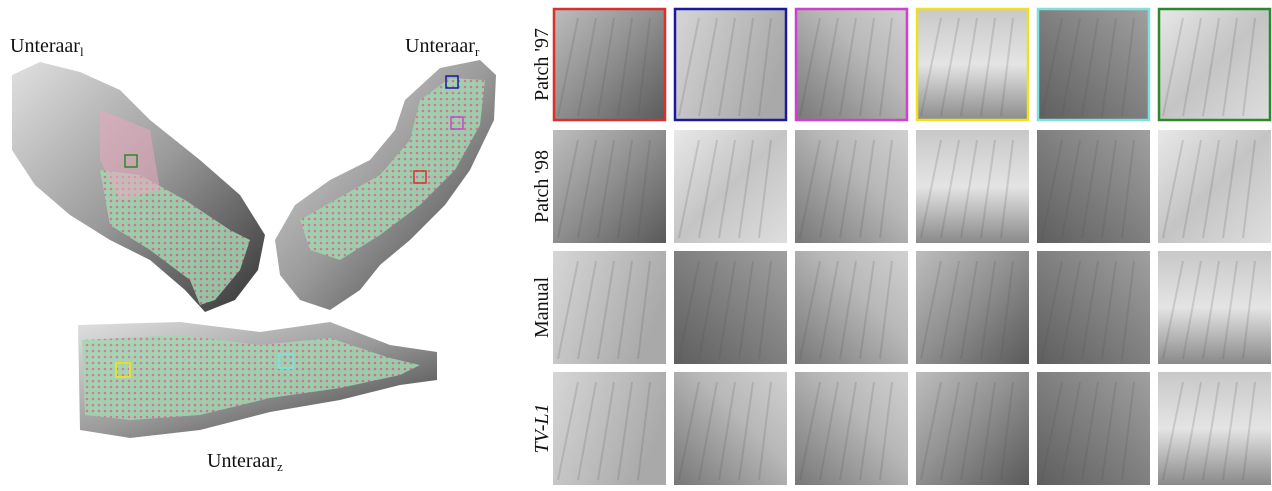  What do you see at coordinates (442, 47) in the screenshot?
I see `map-label: Unteraarr` at bounding box center [442, 47].